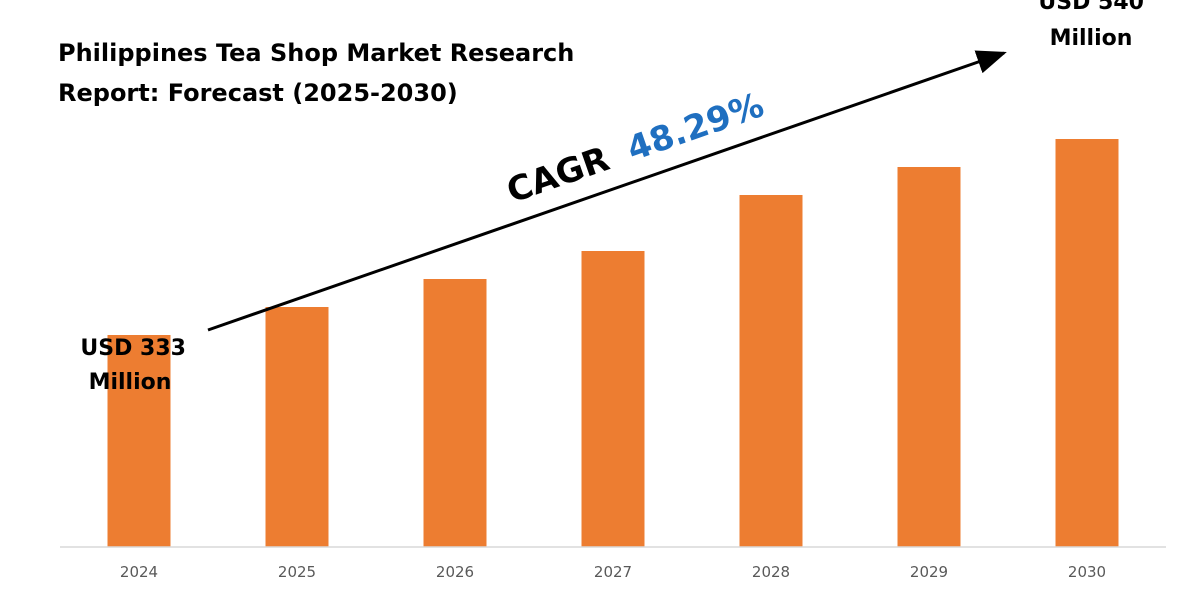 The image size is (1200, 600). Describe the element at coordinates (929, 572) in the screenshot. I see `x-tick-label-2029: 2029` at that location.